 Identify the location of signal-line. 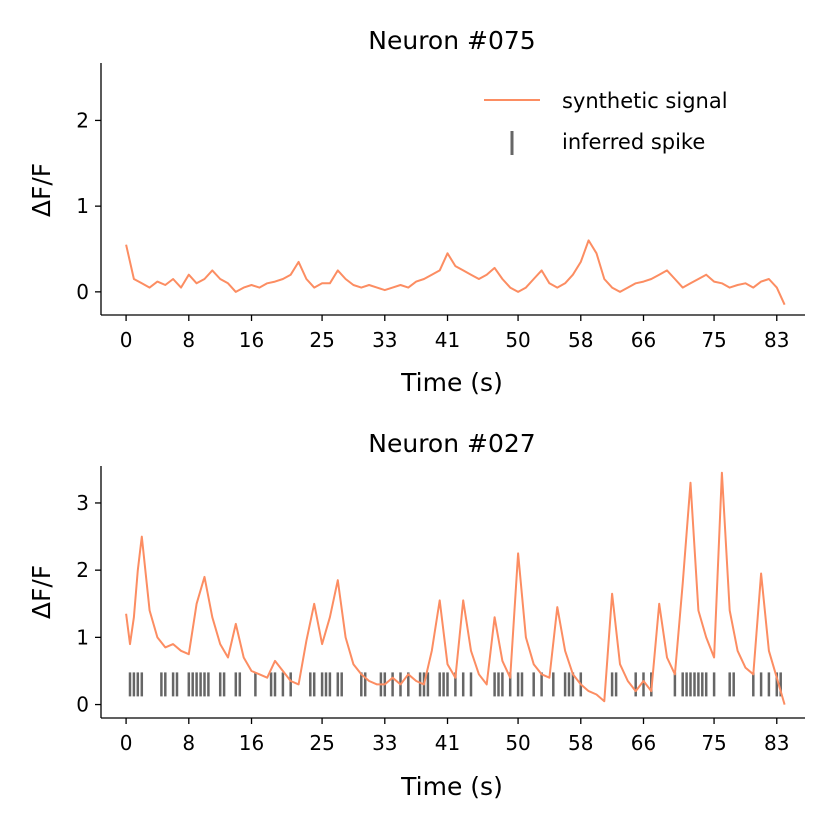
(455, 272).